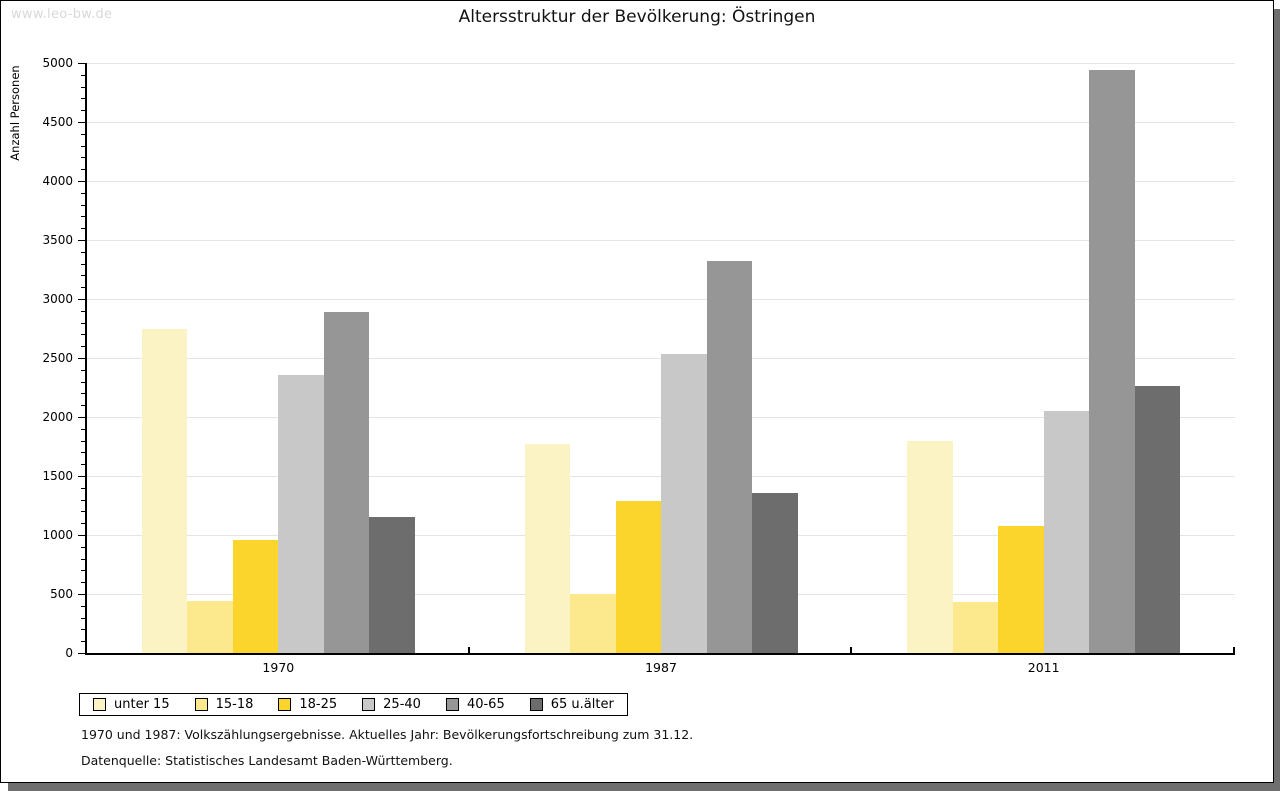  I want to click on y-tick-label: 5000, so click(57, 63).